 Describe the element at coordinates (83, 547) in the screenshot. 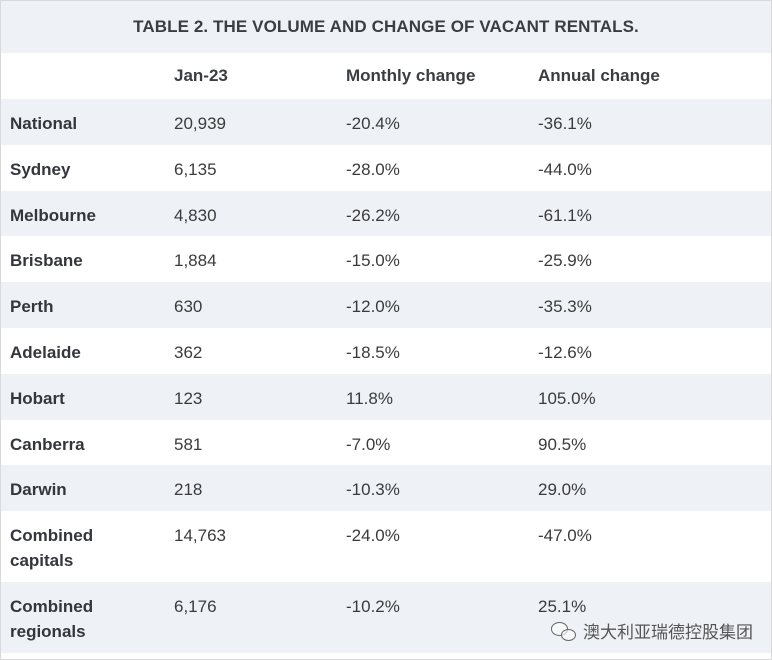

I see `region-cell: Combined capitals` at that location.